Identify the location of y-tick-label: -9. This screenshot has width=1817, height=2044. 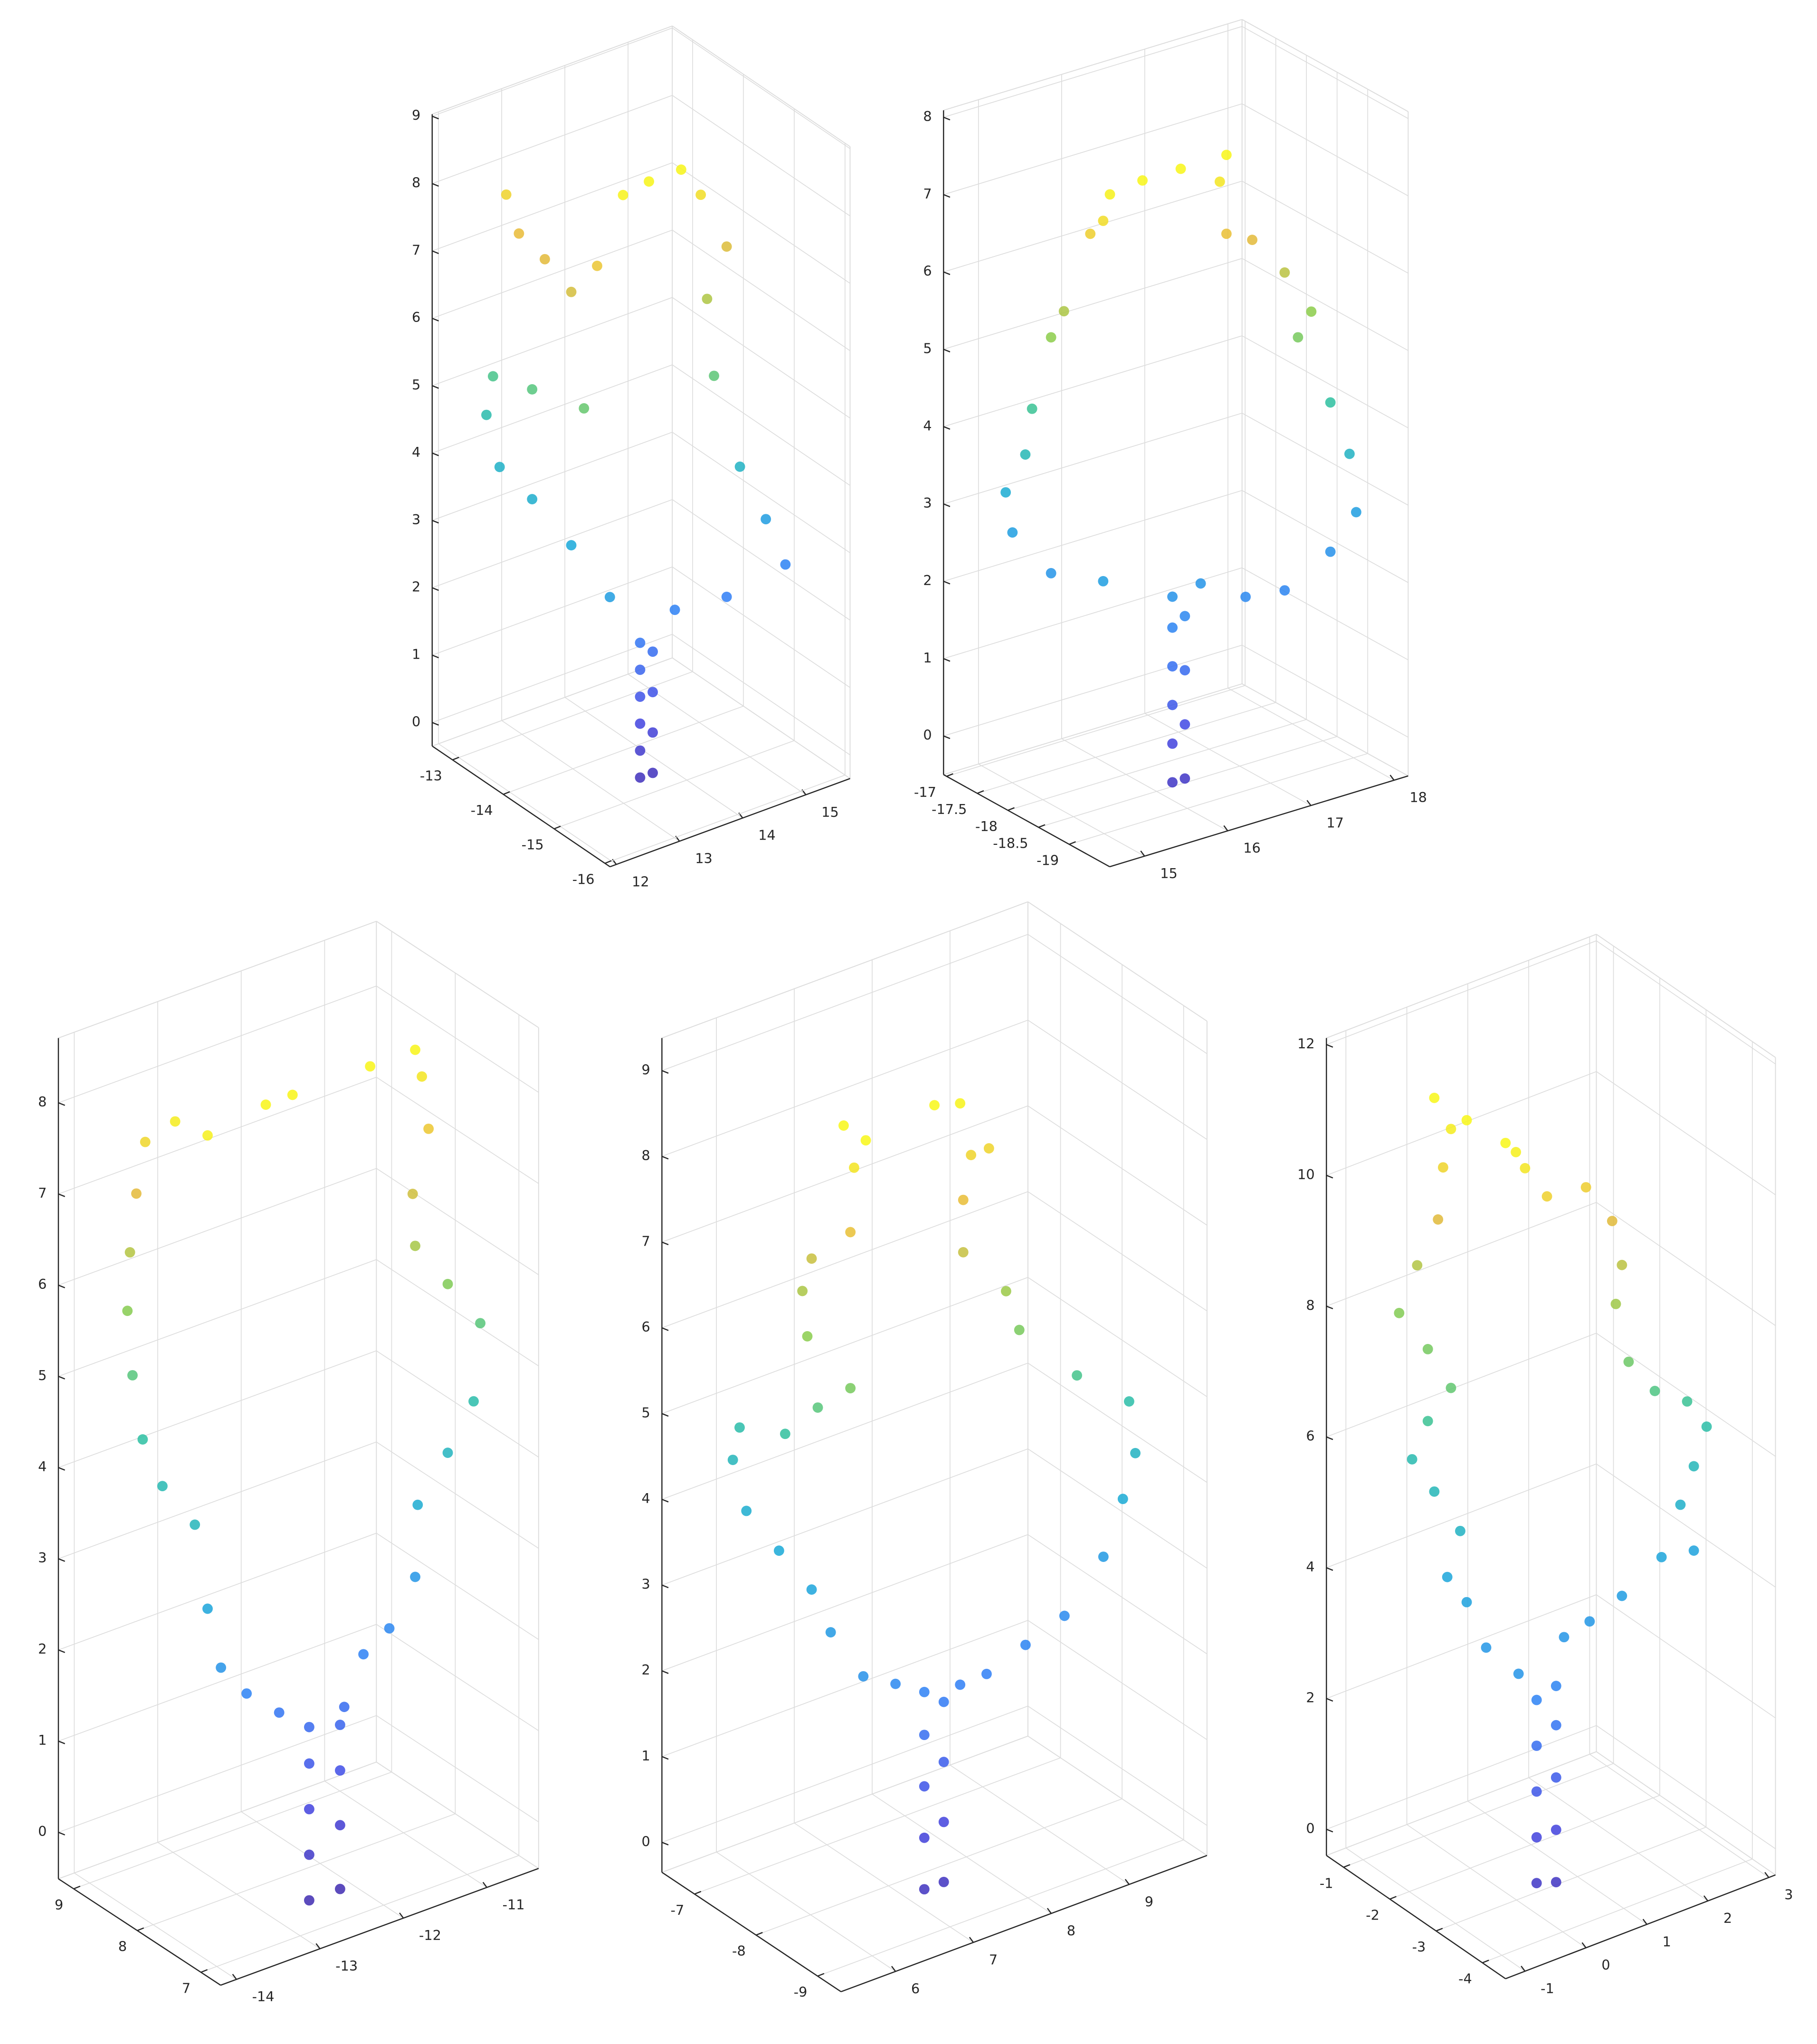
(801, 1992).